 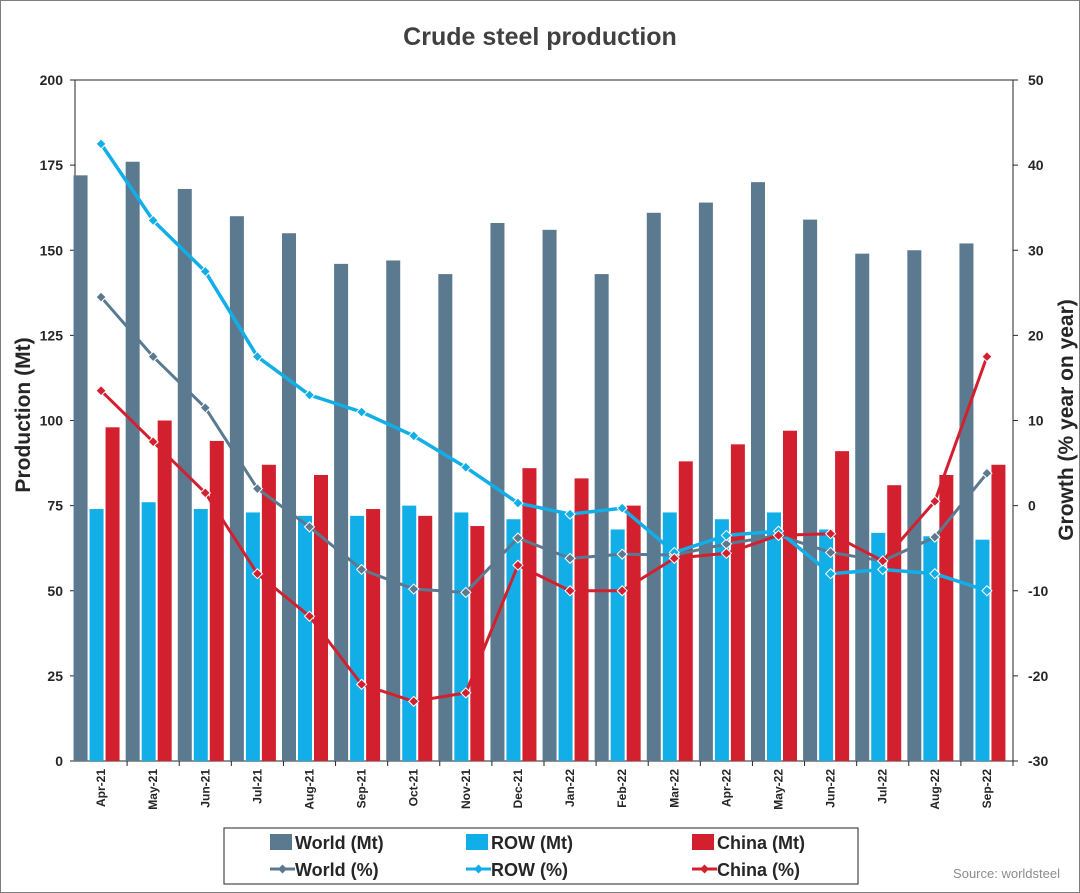 I want to click on legend-box, so click(x=541, y=856).